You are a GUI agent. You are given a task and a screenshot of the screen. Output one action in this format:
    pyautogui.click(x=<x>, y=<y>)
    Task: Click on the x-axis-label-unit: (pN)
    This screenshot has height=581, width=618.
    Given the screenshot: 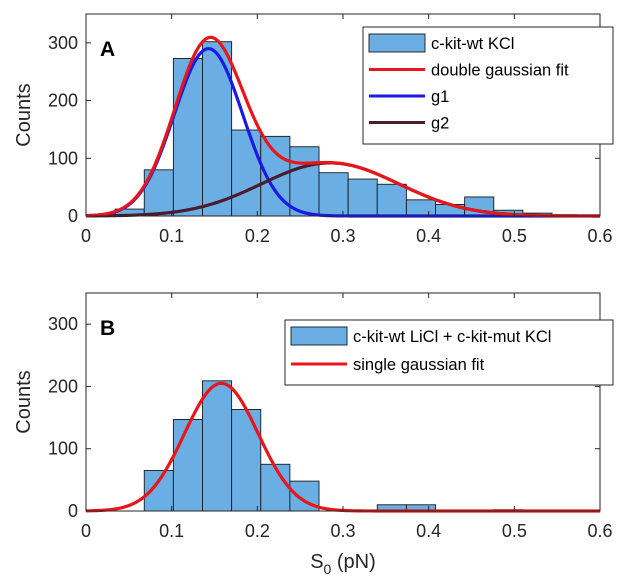 What is the action you would take?
    pyautogui.click(x=353, y=562)
    